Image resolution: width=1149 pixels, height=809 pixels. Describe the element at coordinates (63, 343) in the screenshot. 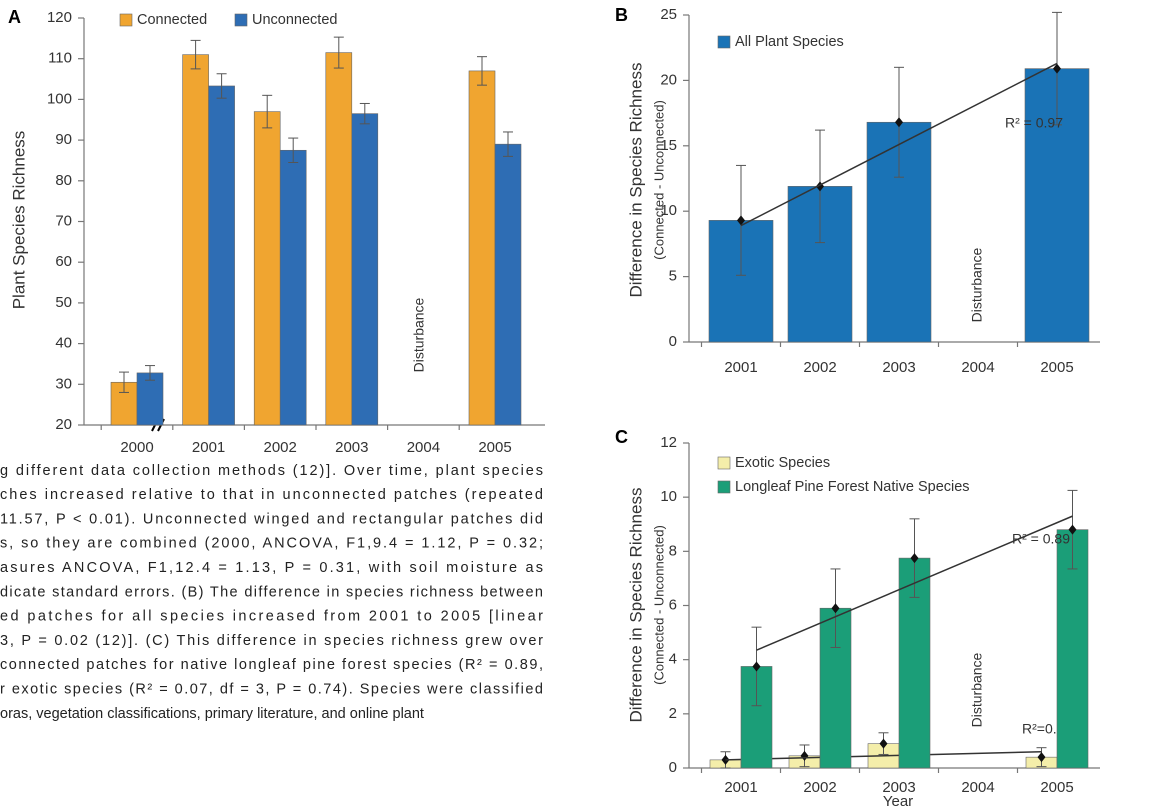

I see `y-tick-label: 40` at that location.